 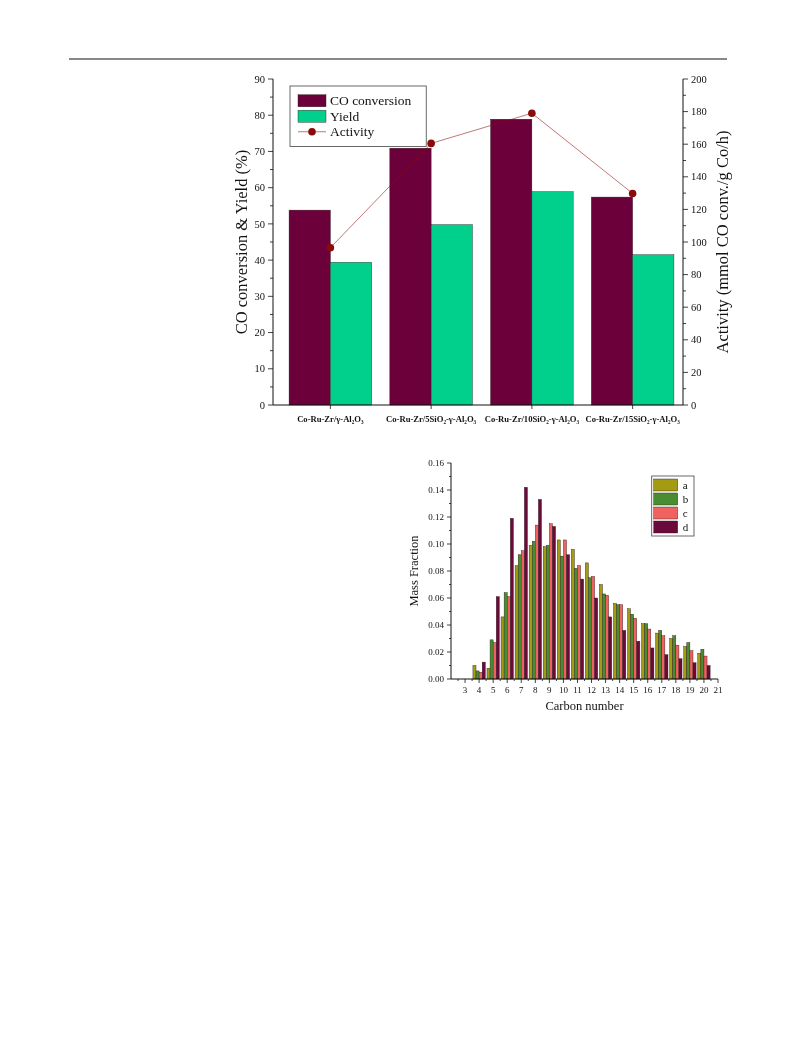 I want to click on x-tick-label: 12, so click(x=592, y=690).